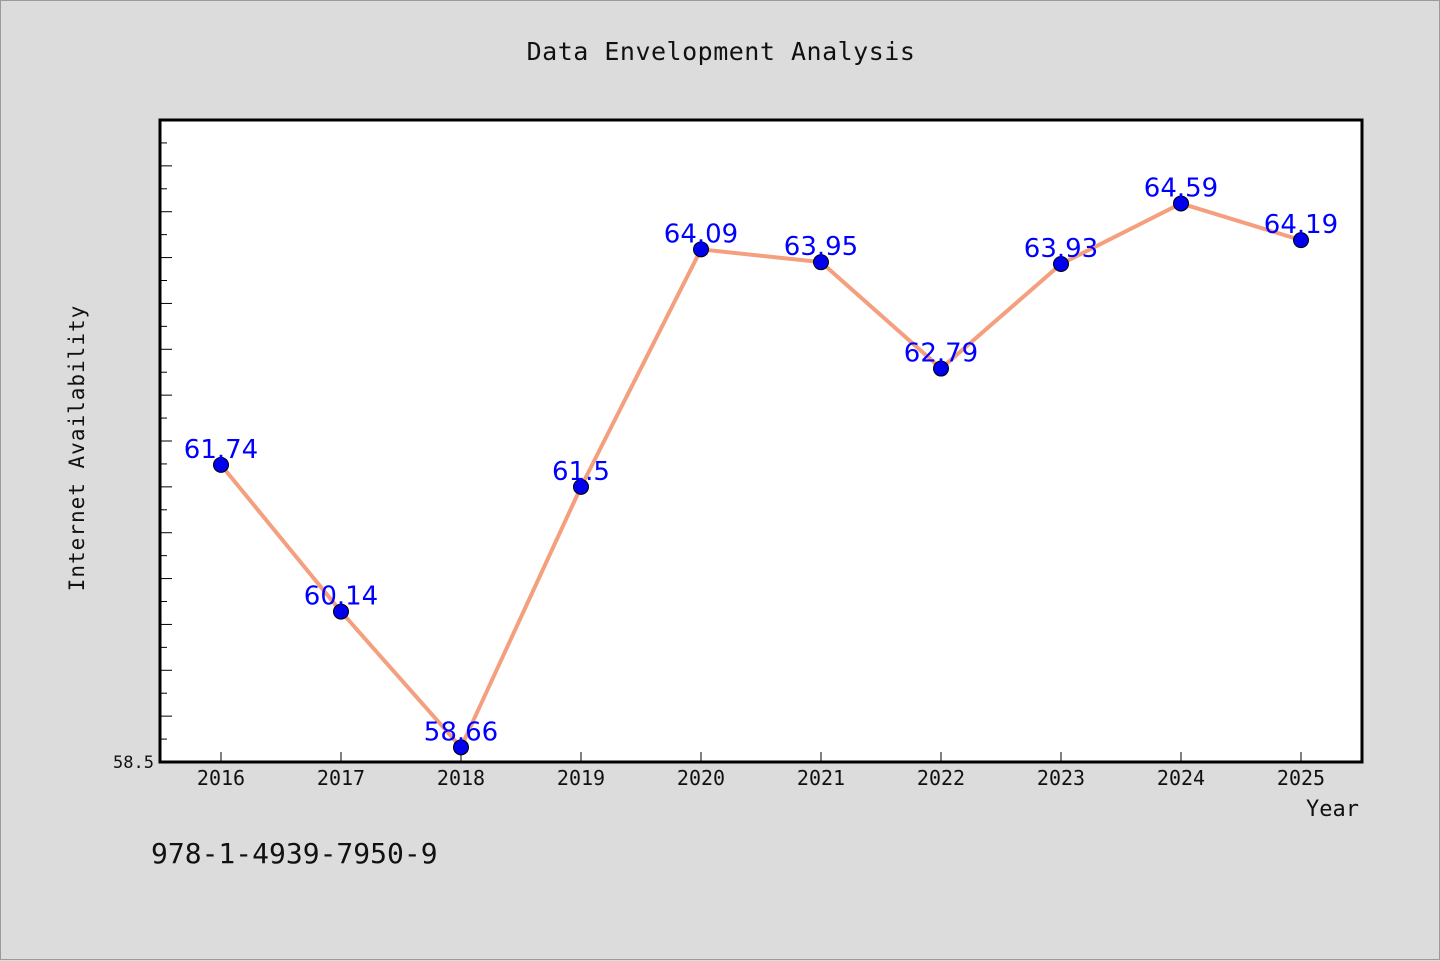 The image size is (1440, 961). What do you see at coordinates (1301, 225) in the screenshot?
I see `data-label: 64.19` at bounding box center [1301, 225].